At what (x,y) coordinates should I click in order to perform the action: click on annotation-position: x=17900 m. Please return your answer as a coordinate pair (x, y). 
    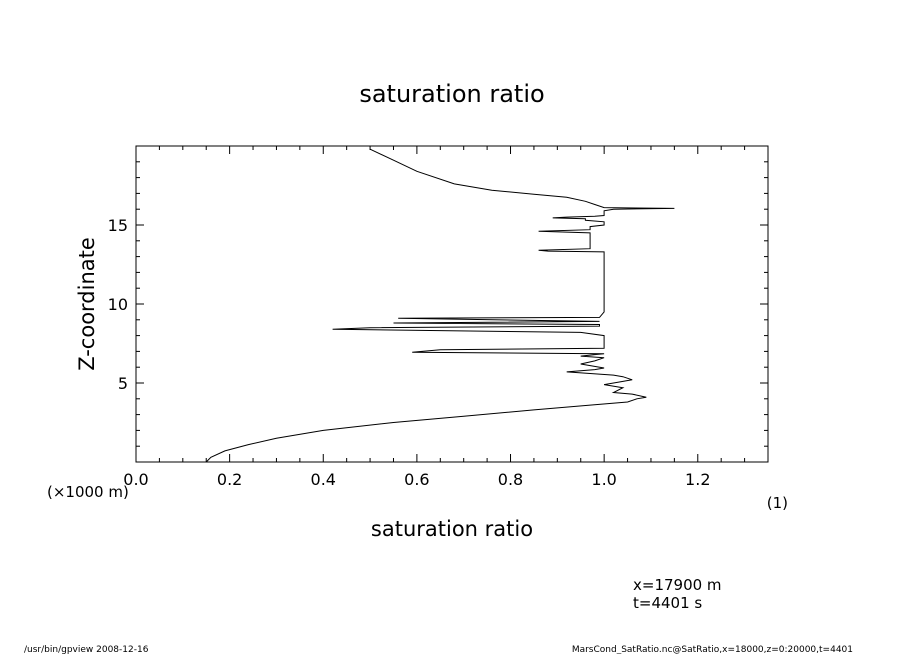
    Looking at the image, I should click on (677, 585).